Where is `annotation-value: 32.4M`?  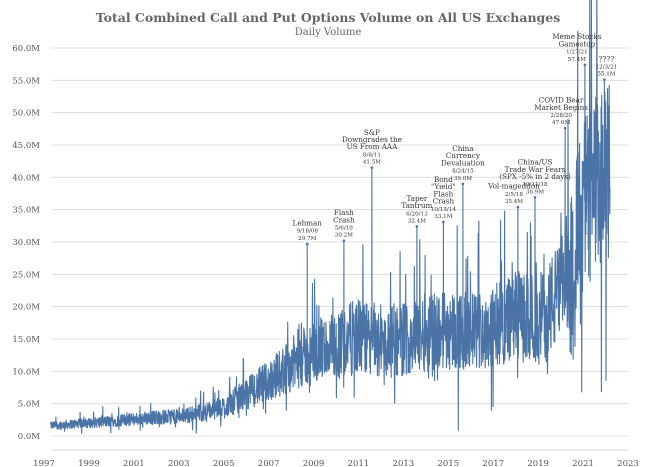
annotation-value: 32.4M is located at coordinates (417, 221).